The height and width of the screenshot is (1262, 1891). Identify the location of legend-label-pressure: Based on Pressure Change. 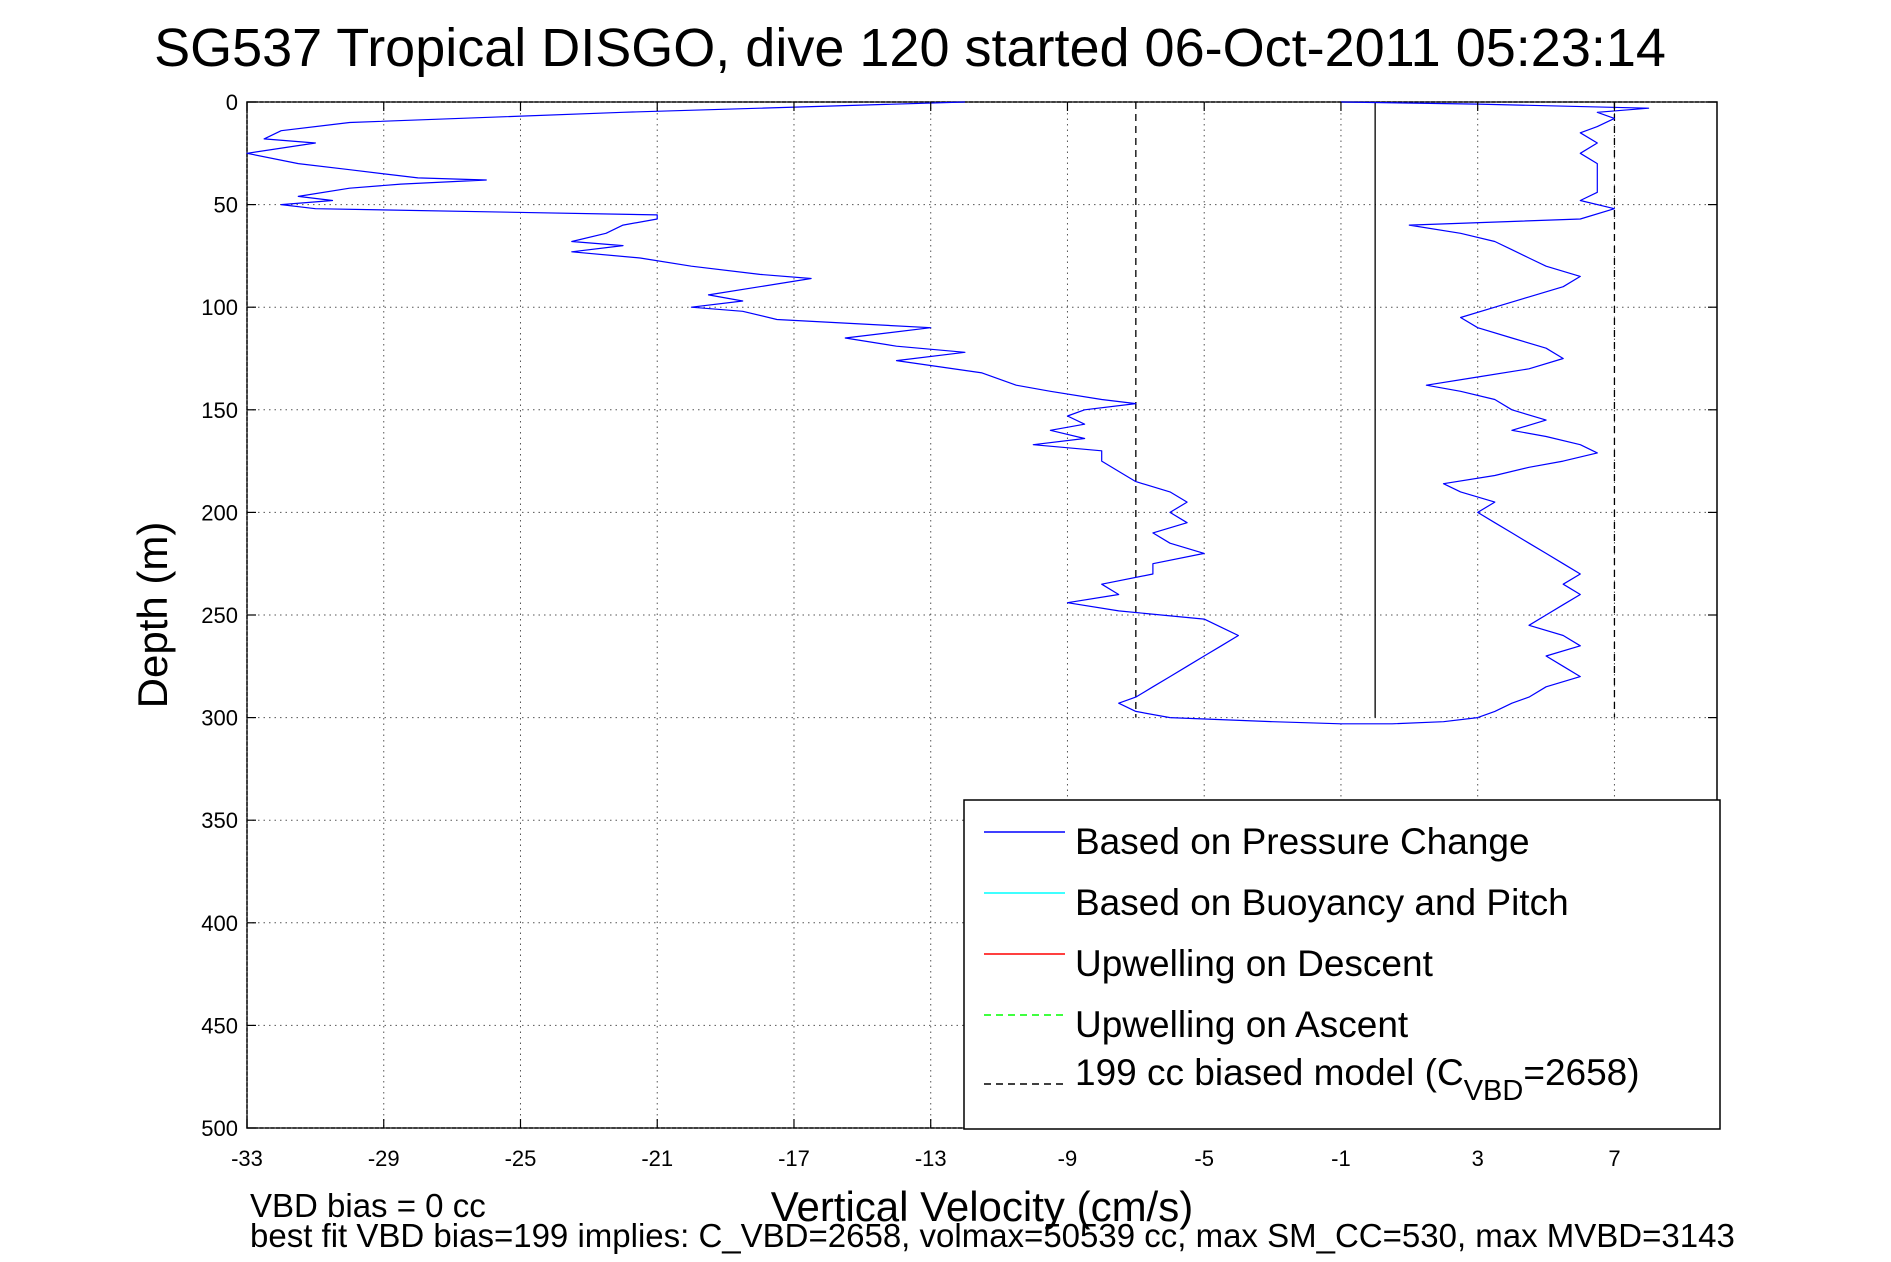
(1302, 841).